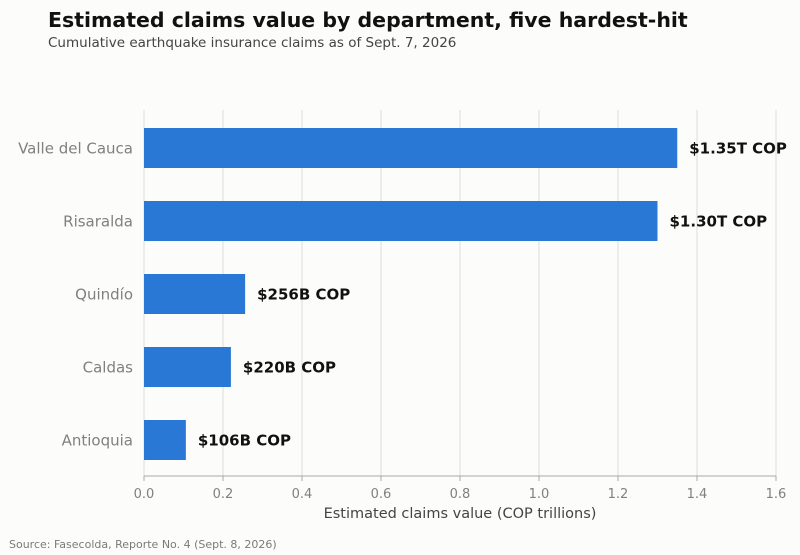 The height and width of the screenshot is (555, 800). I want to click on category-label: Quindío, so click(104, 295).